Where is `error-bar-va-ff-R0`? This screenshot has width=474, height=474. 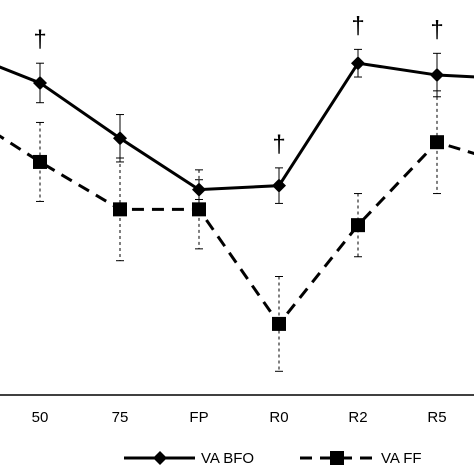 error-bar-va-ff-R0 is located at coordinates (279, 324).